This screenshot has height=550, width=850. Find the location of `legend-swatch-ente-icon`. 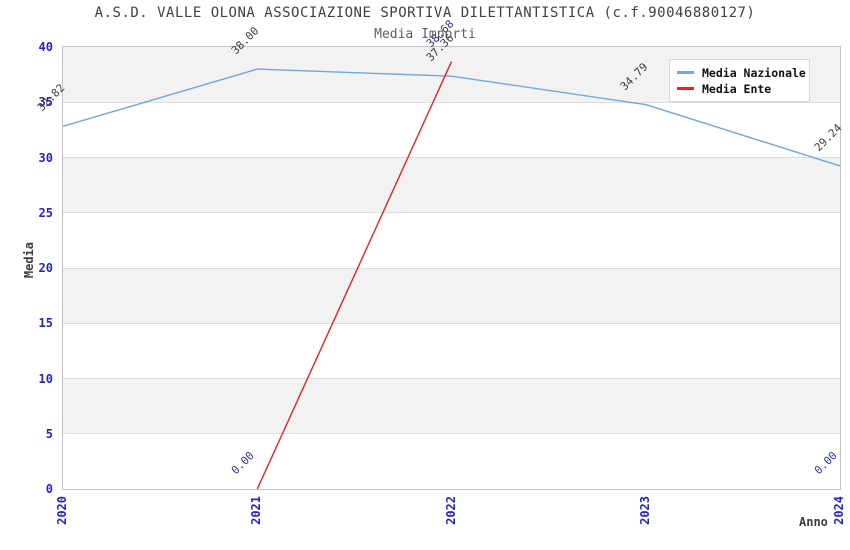

legend-swatch-ente-icon is located at coordinates (685, 88).